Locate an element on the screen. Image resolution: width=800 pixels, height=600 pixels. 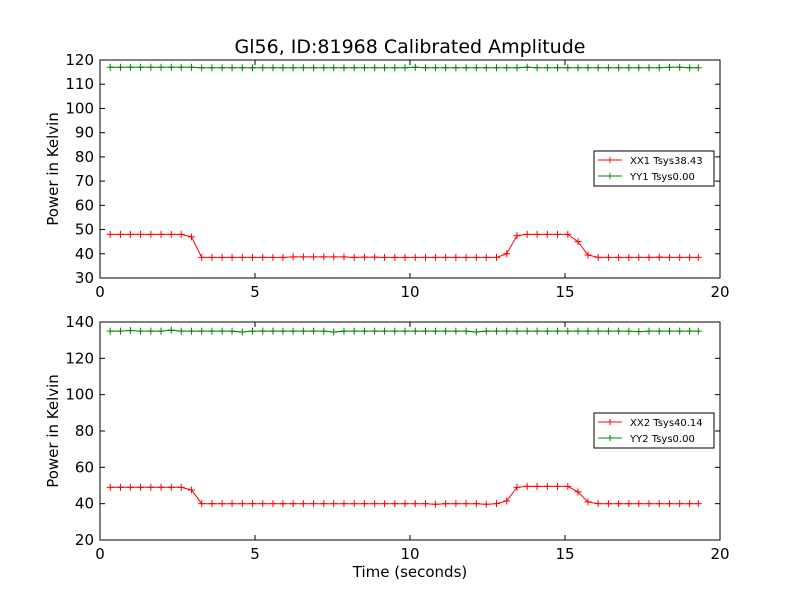
top-y-axis-label: Power in Kelvin is located at coordinates (53, 169).